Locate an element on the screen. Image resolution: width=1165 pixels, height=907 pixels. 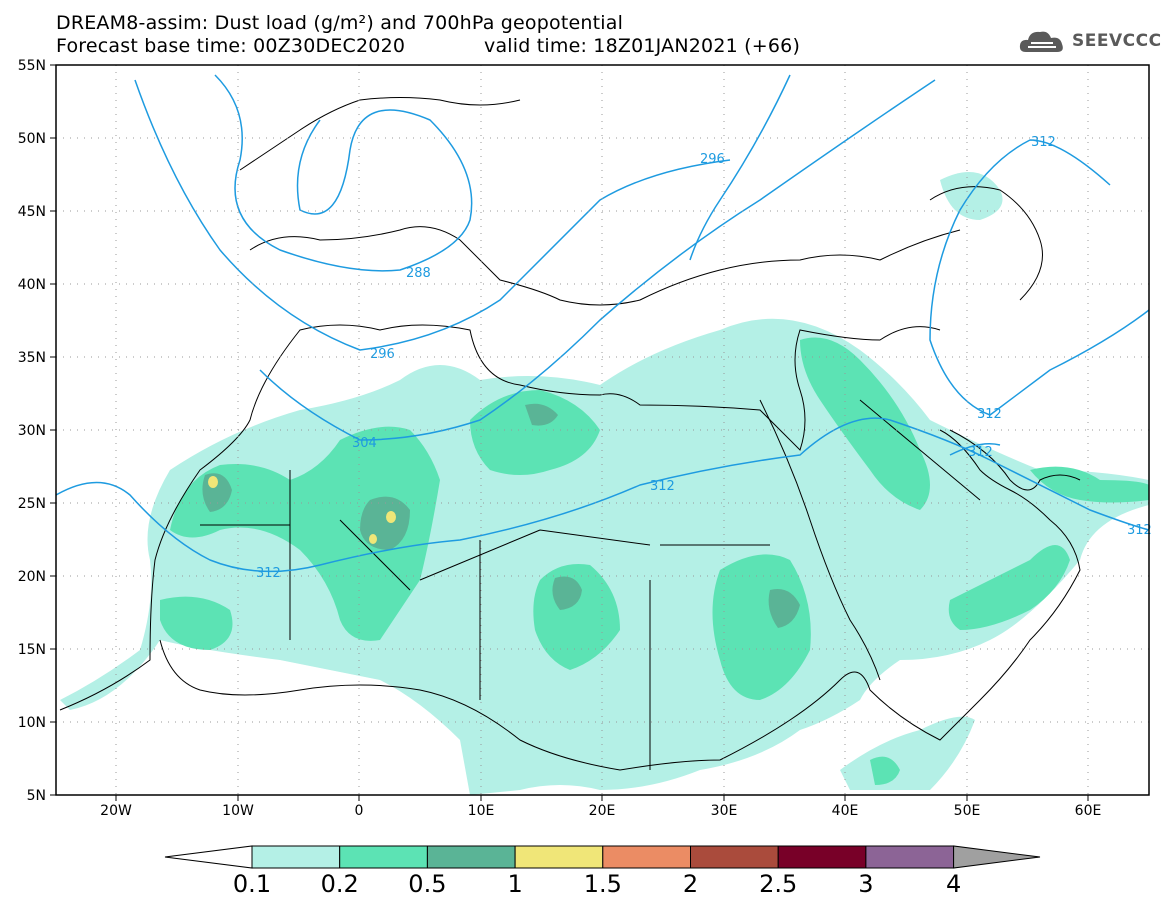
colorbar-label: 3 is located at coordinates (866, 884).